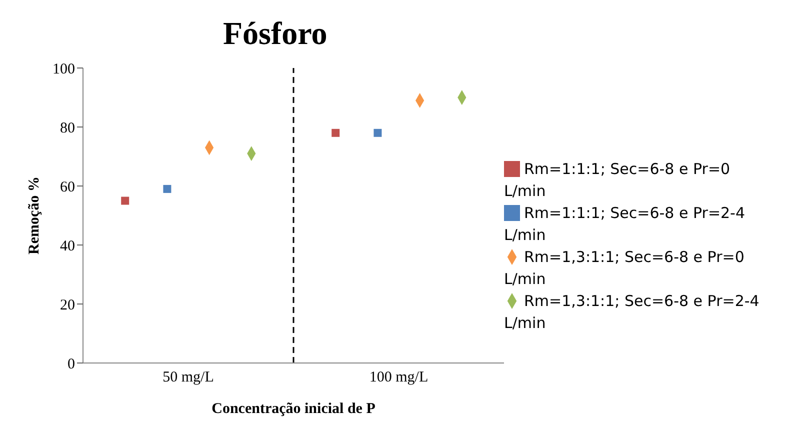  I want to click on y-tick-label: 0, so click(71, 364).